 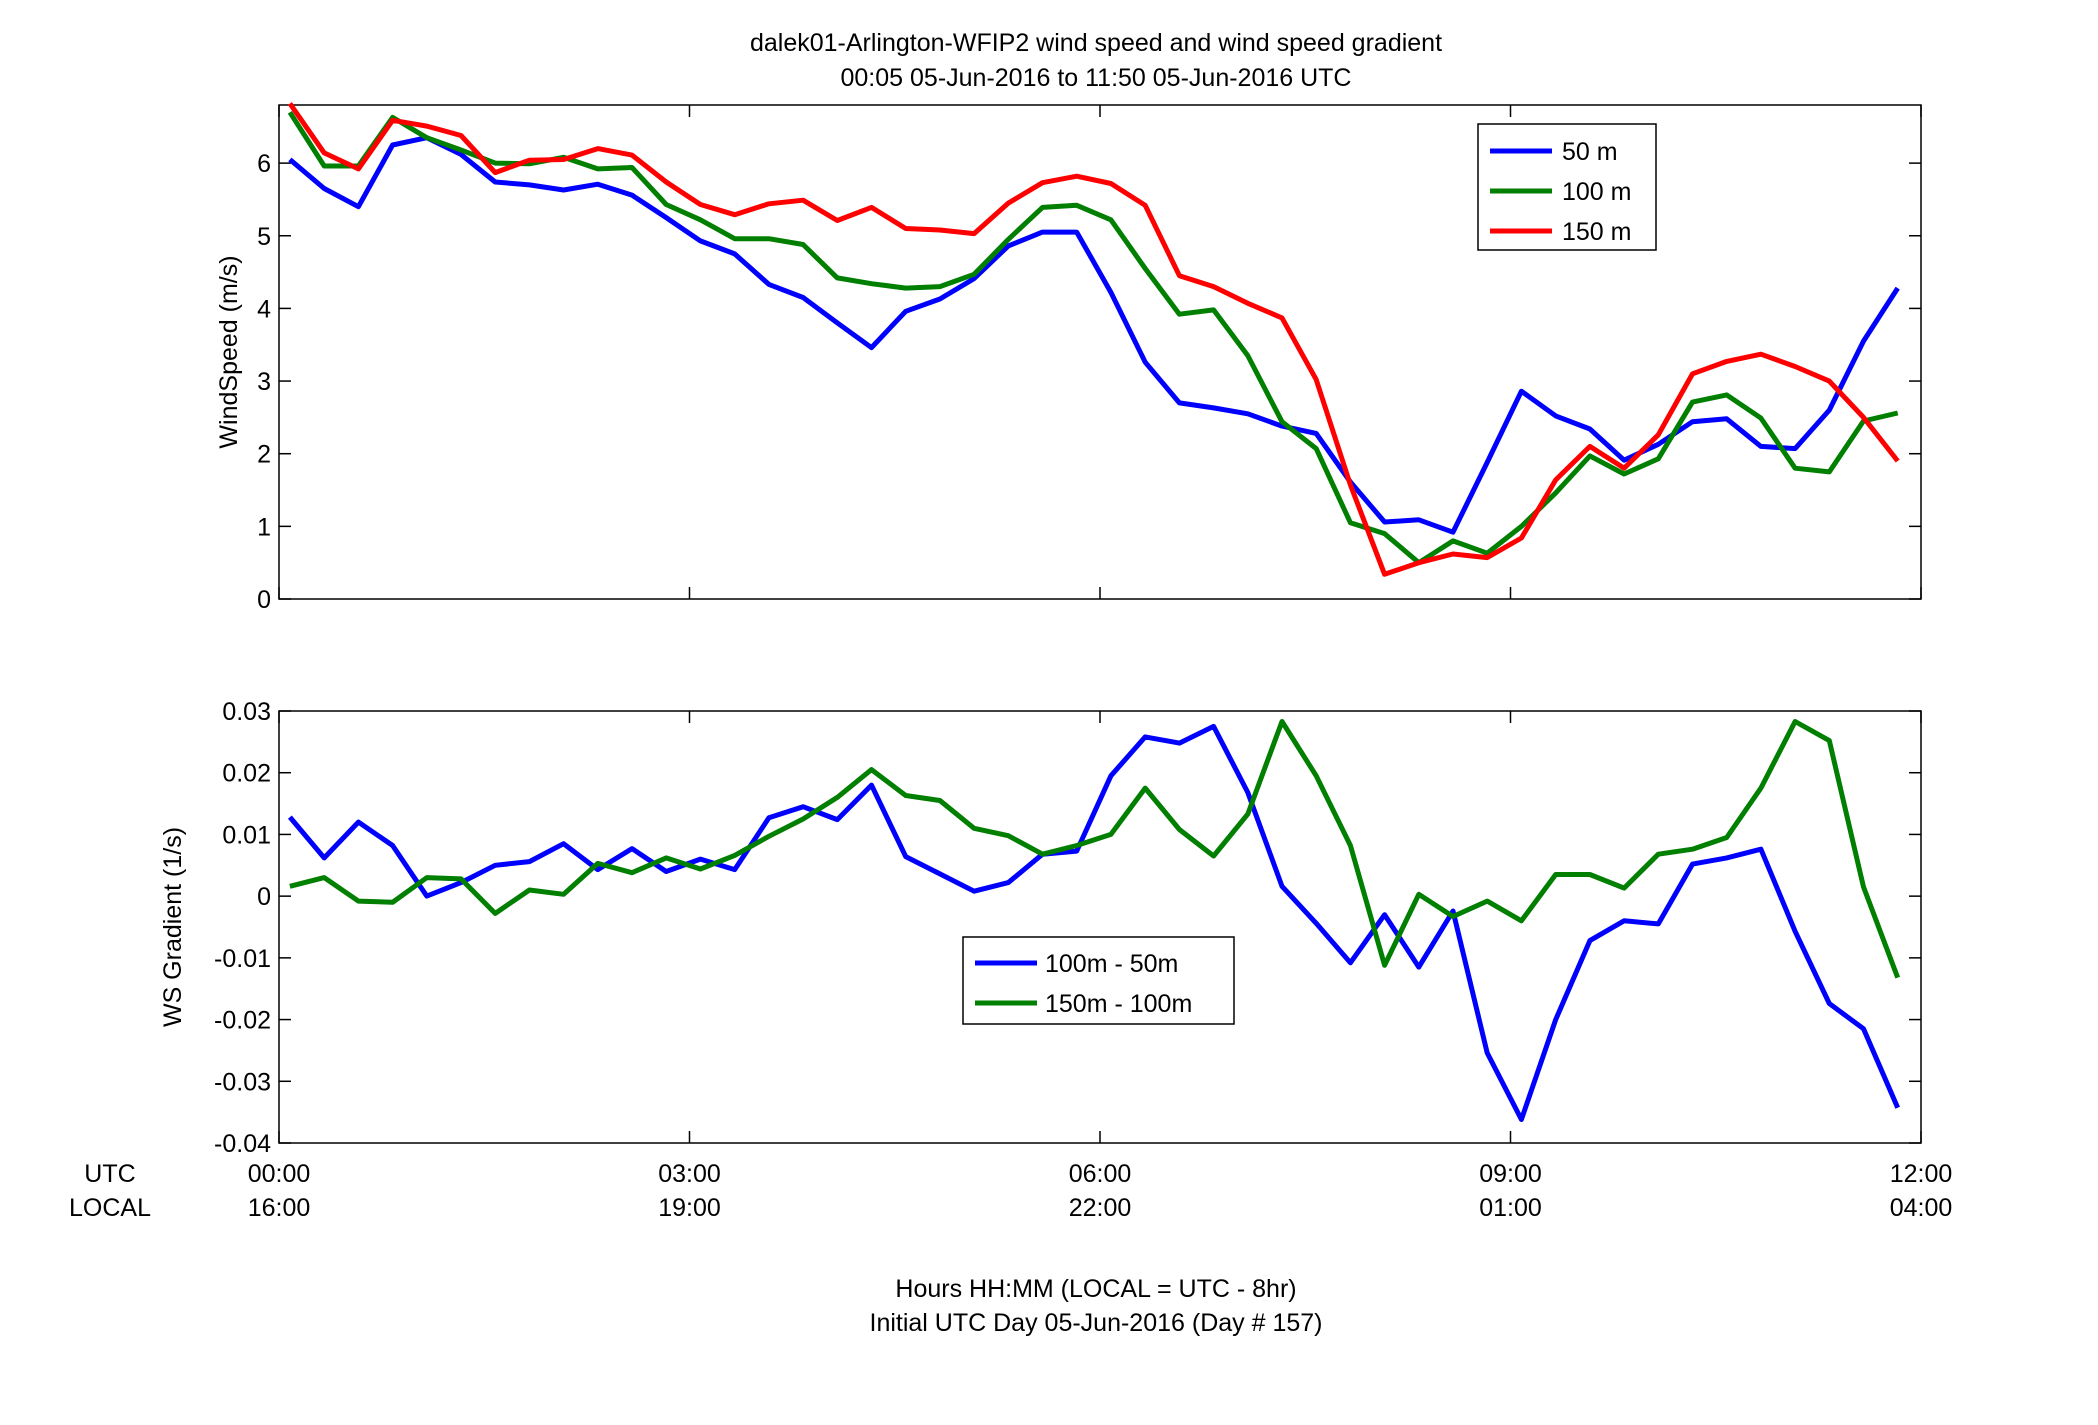 What do you see at coordinates (1118, 1004) in the screenshot?
I see `gradient-legend-label-2: 150m - 100m` at bounding box center [1118, 1004].